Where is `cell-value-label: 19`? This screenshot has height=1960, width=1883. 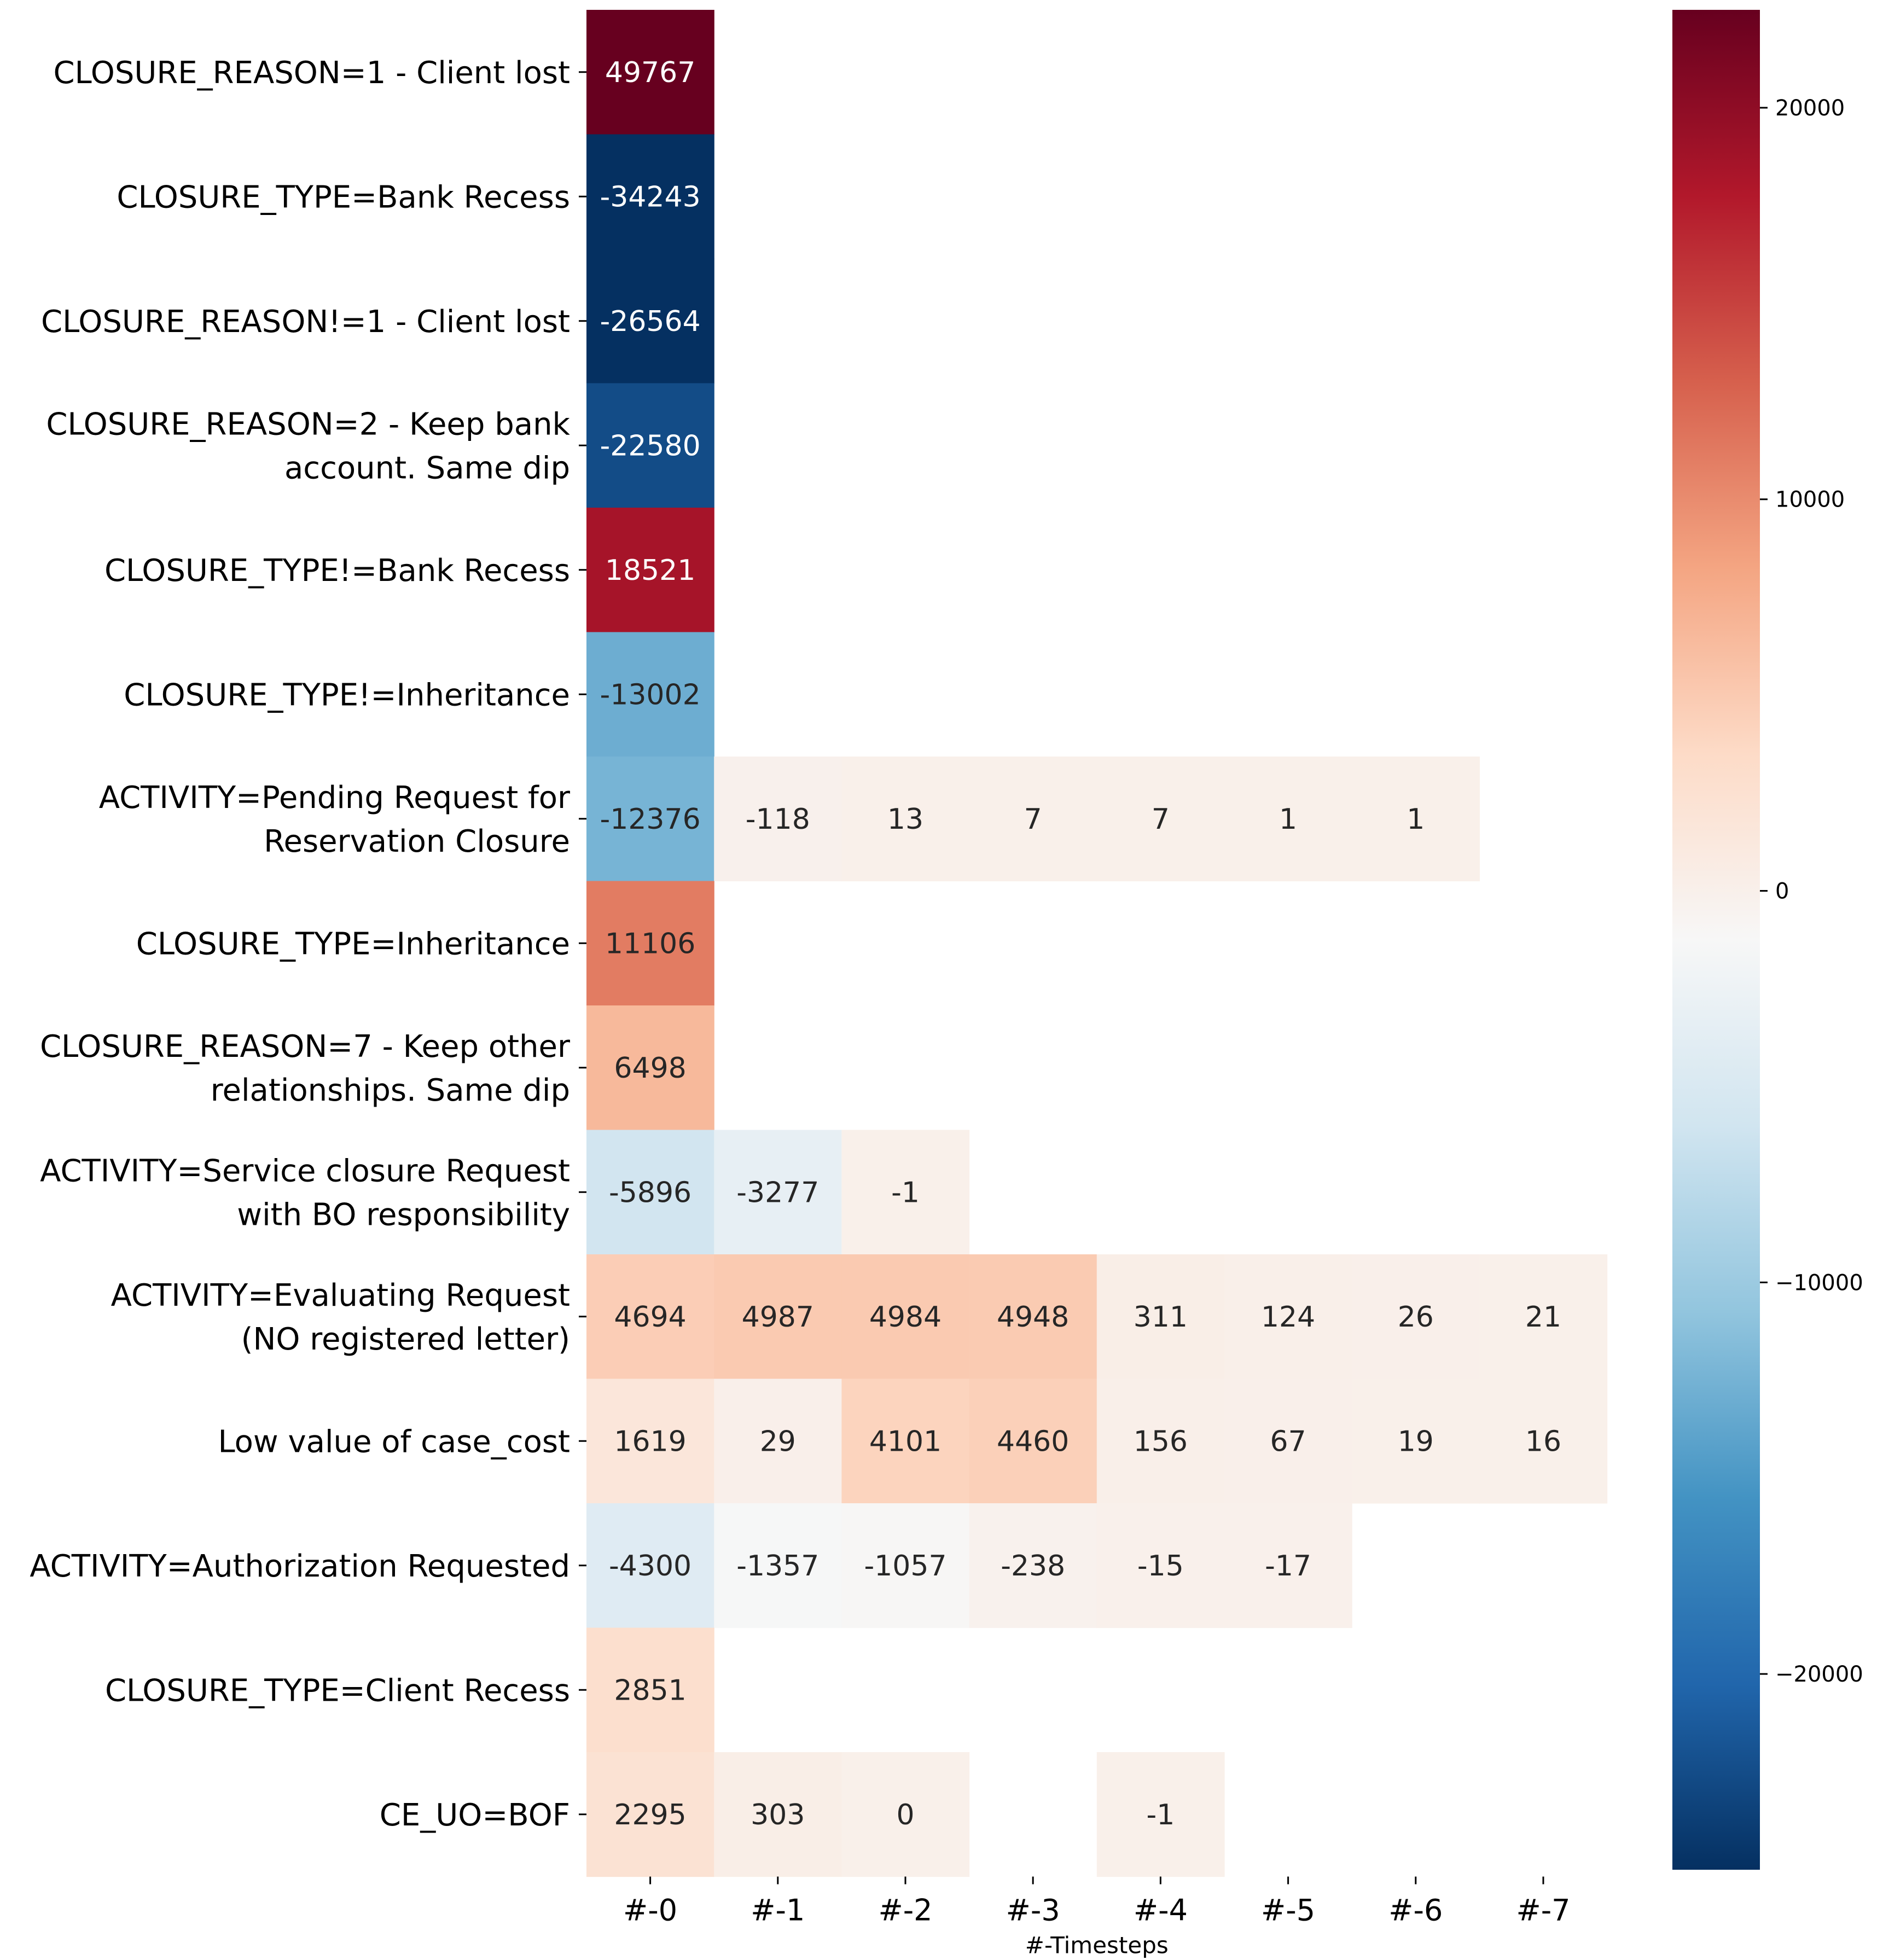 cell-value-label: 19 is located at coordinates (1416, 1441).